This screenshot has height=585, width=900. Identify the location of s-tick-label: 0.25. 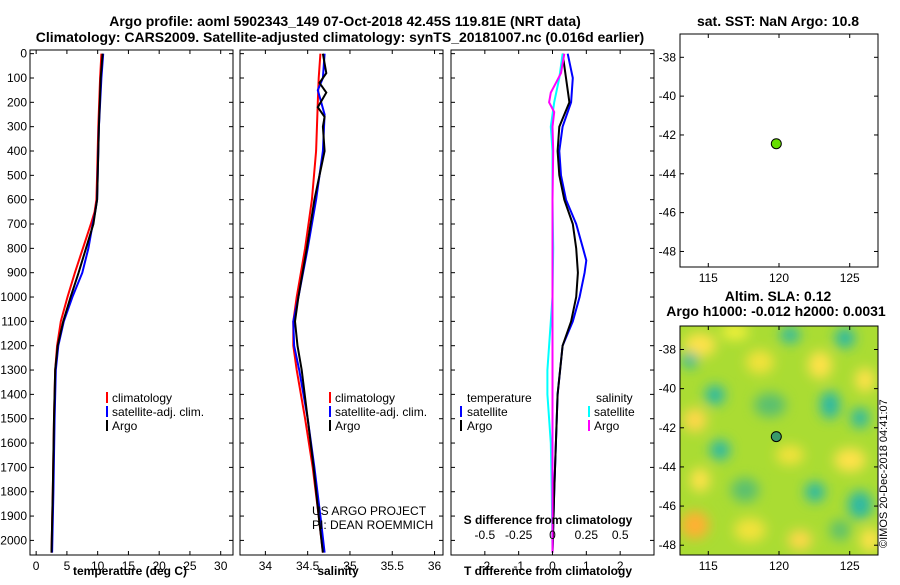
(587, 535).